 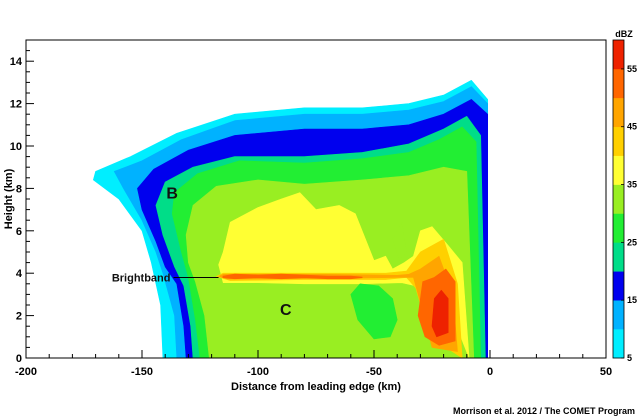 What do you see at coordinates (313, 364) in the screenshot?
I see `x-axis: -200 -150 -100 -50 0 50` at bounding box center [313, 364].